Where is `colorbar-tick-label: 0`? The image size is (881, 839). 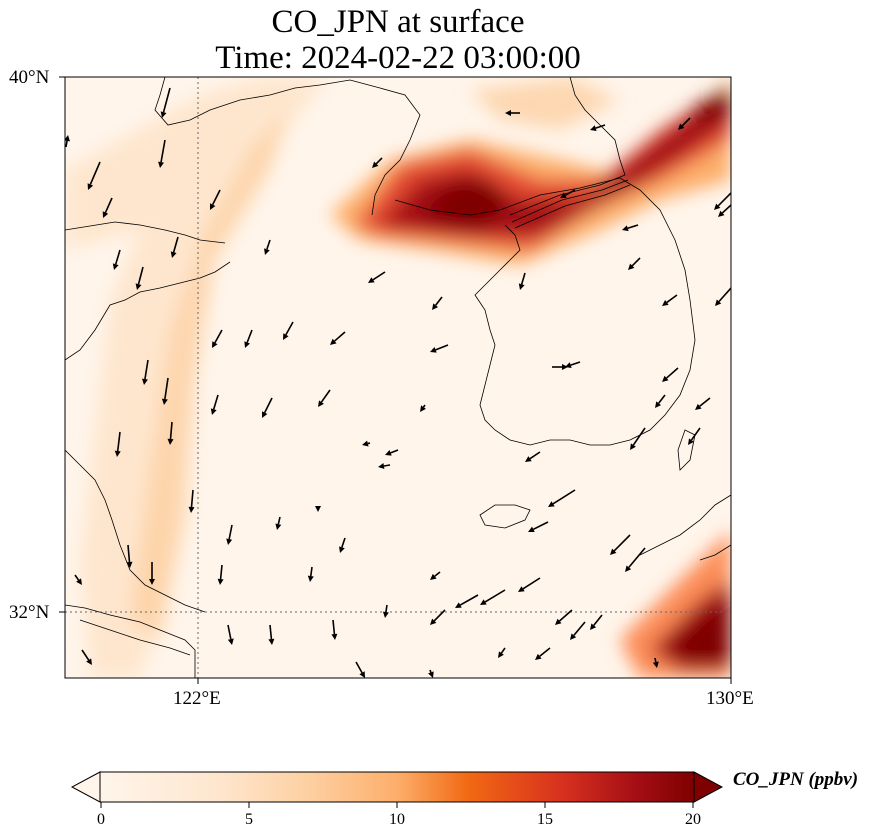 colorbar-tick-label: 0 is located at coordinates (101, 819).